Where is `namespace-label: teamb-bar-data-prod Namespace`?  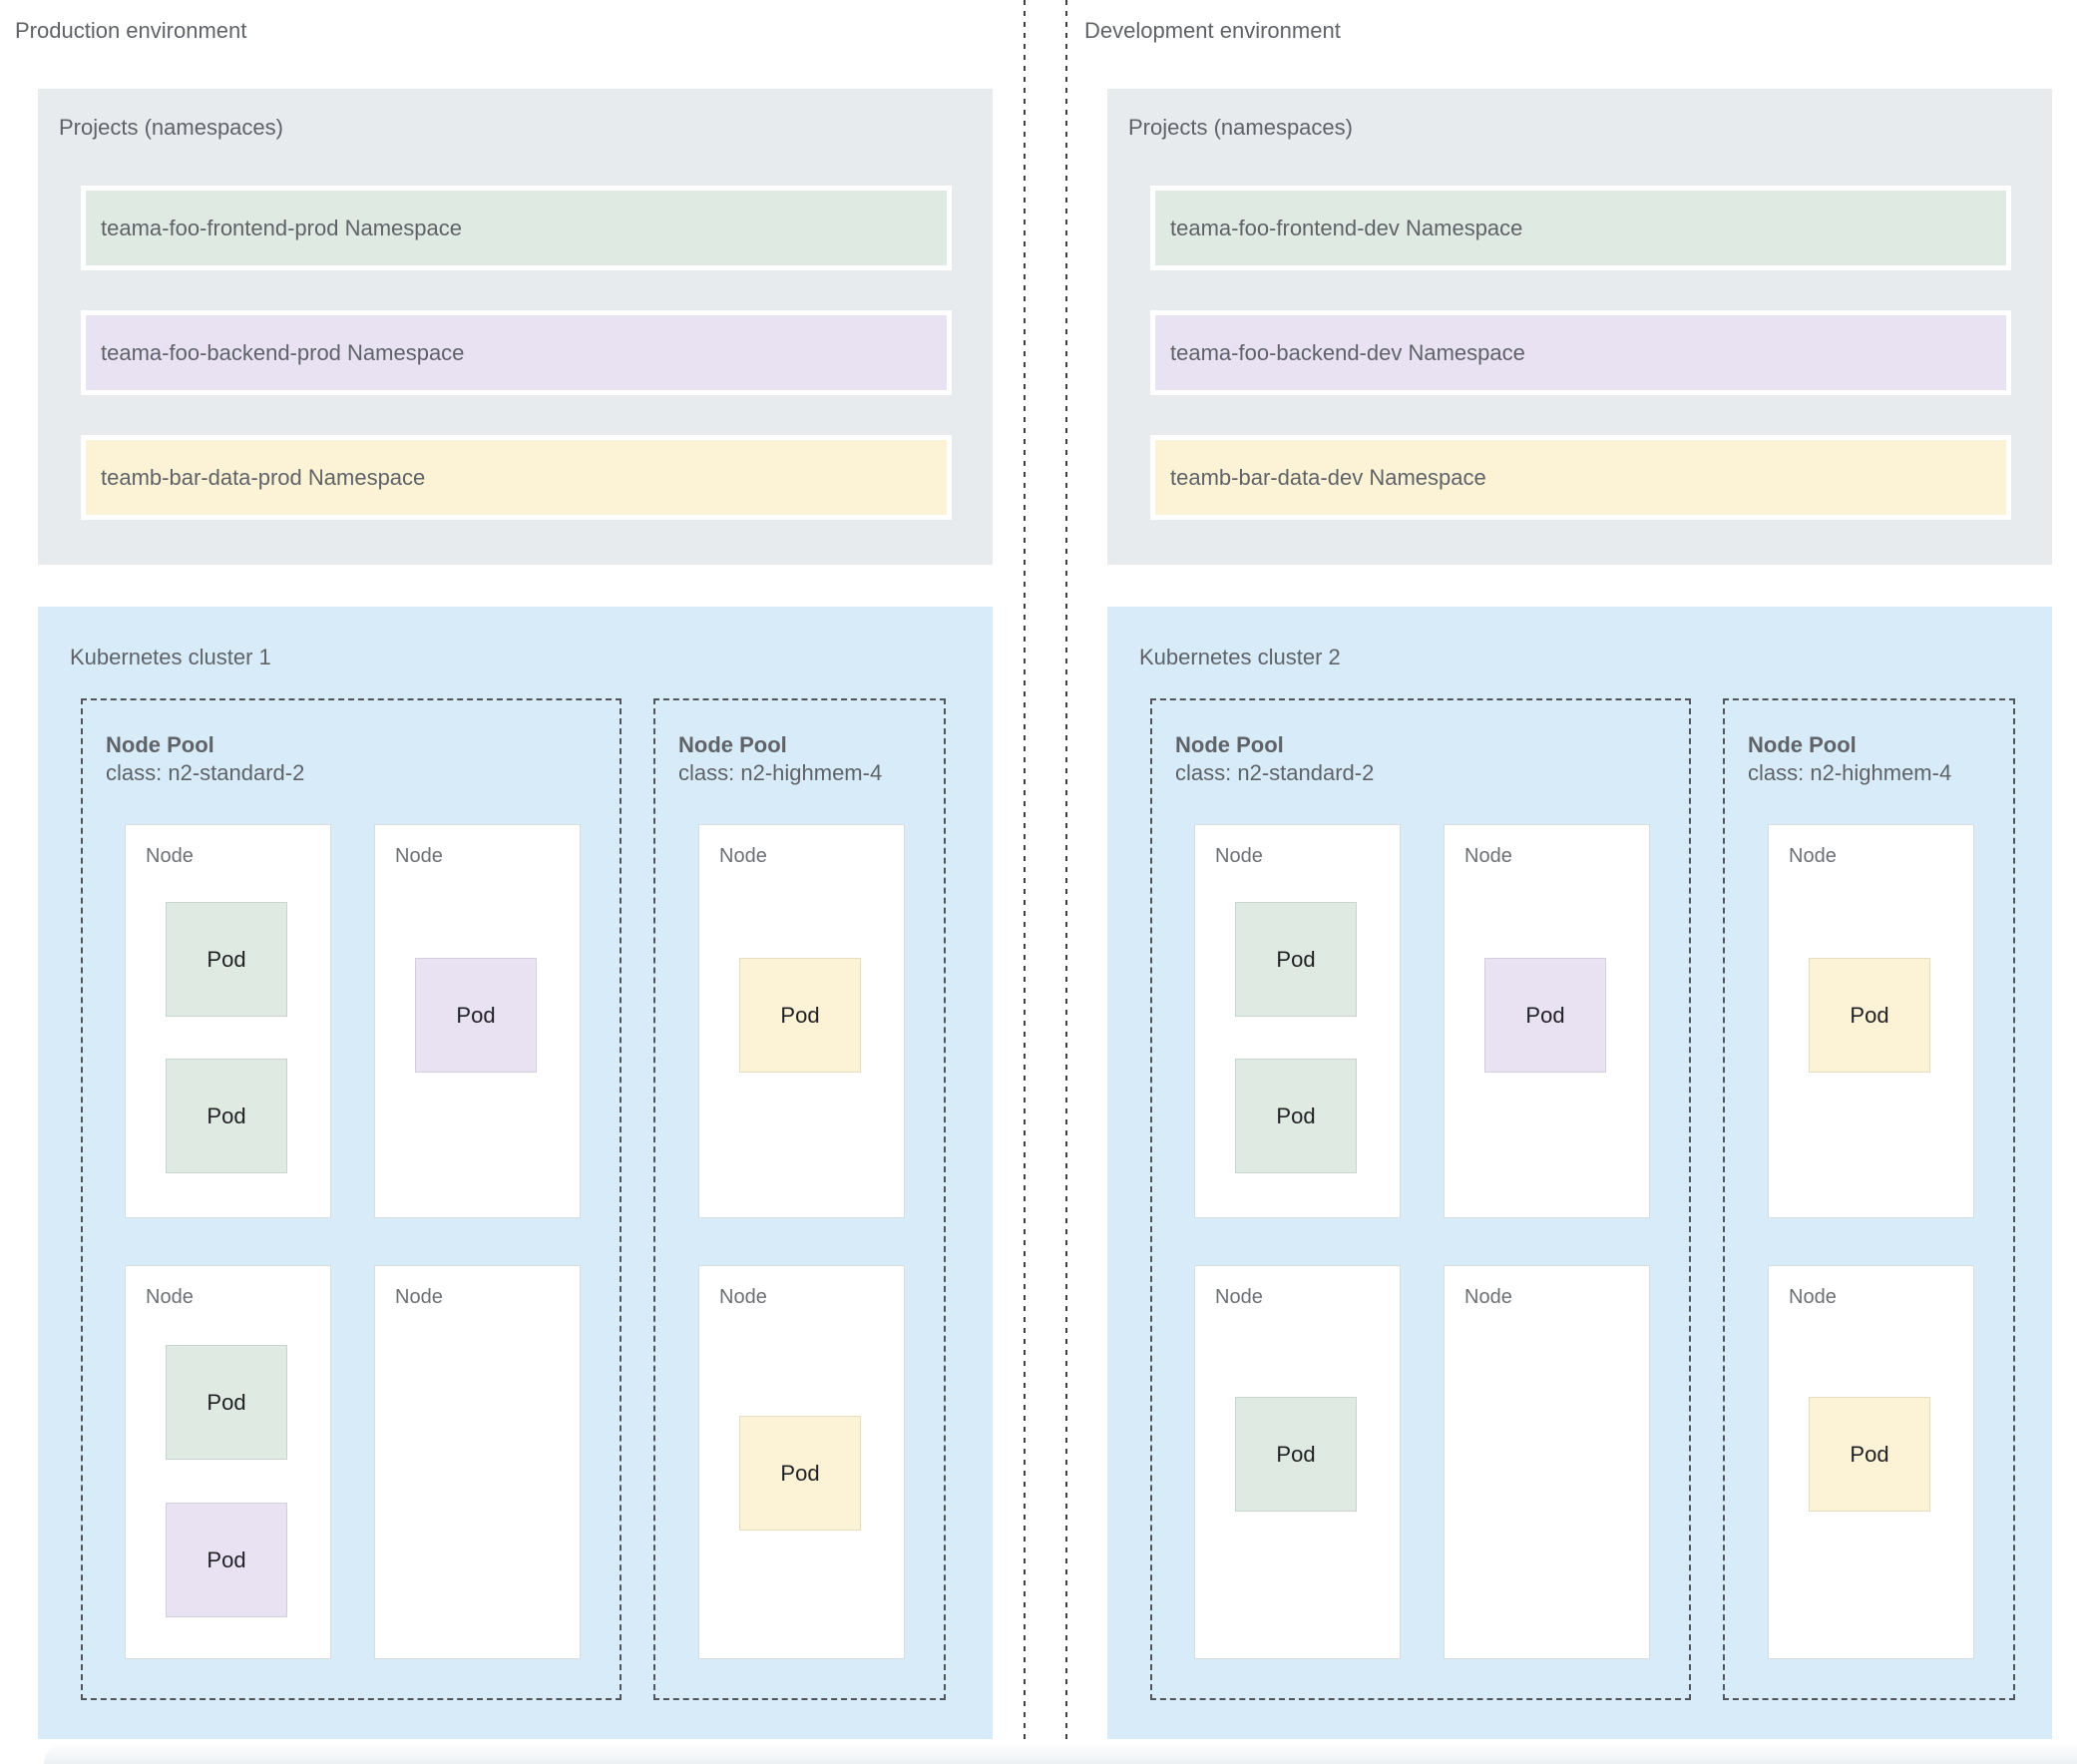 namespace-label: teamb-bar-data-prod Namespace is located at coordinates (263, 477).